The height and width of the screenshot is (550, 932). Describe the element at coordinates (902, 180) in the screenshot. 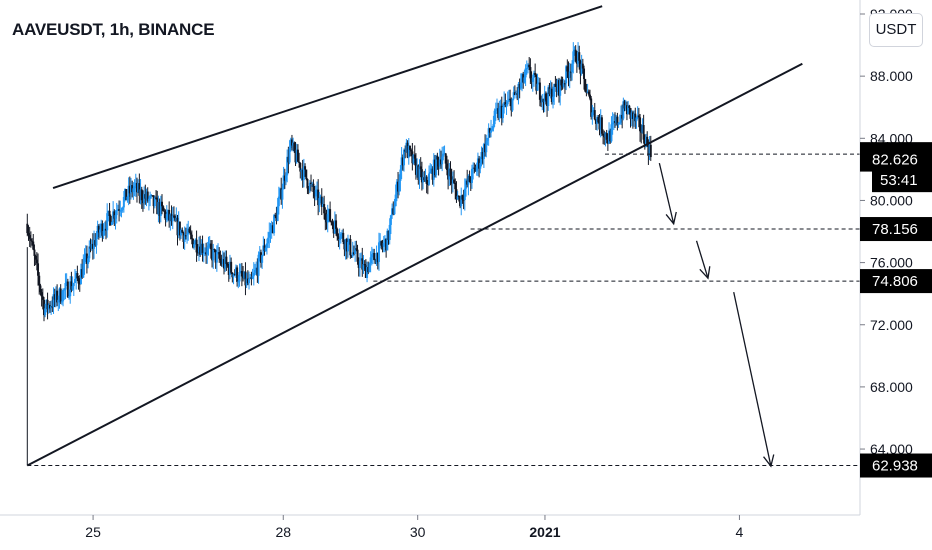

I see `countdown-box` at that location.